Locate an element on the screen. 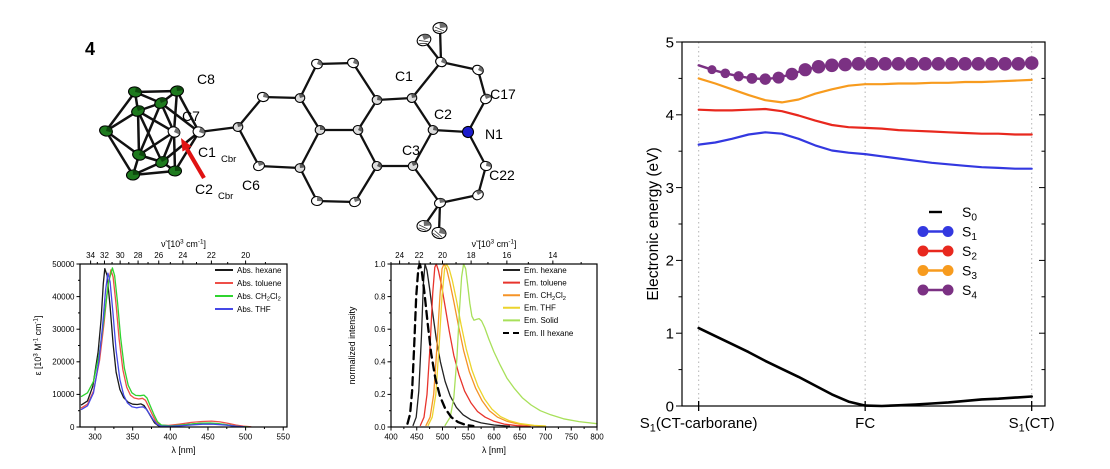 This screenshot has height=469, width=1110. top-tick-label: 22 is located at coordinates (211, 255).